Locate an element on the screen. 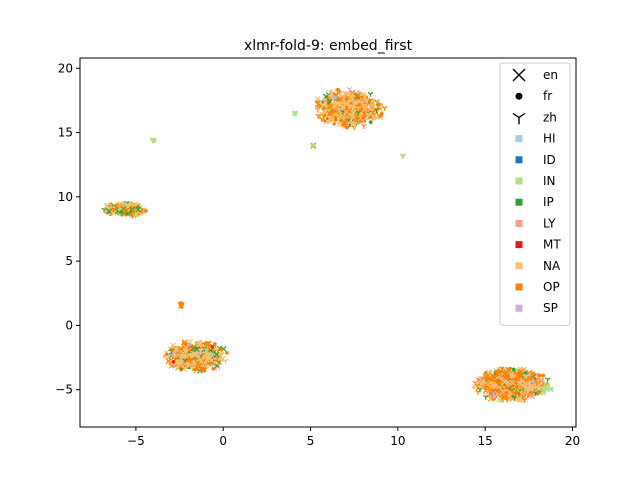  legend-label: OP is located at coordinates (551, 287).